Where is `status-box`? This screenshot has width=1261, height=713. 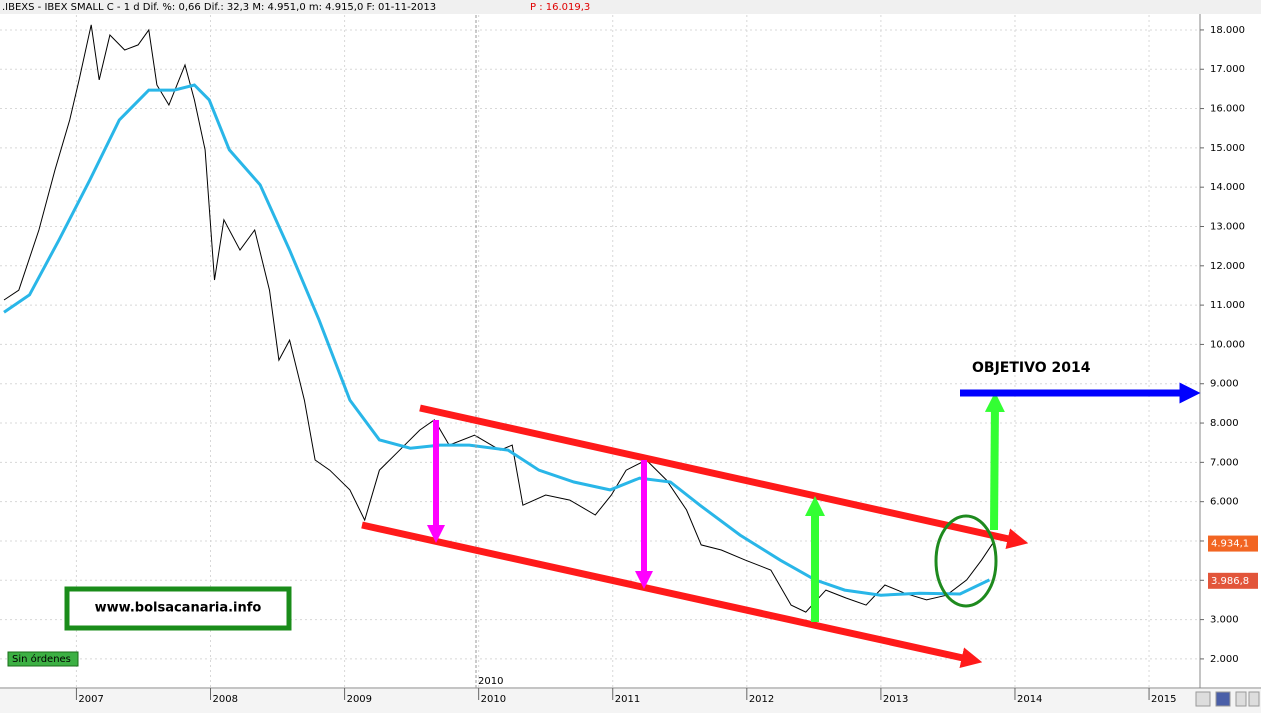
status-box is located at coordinates (43, 659).